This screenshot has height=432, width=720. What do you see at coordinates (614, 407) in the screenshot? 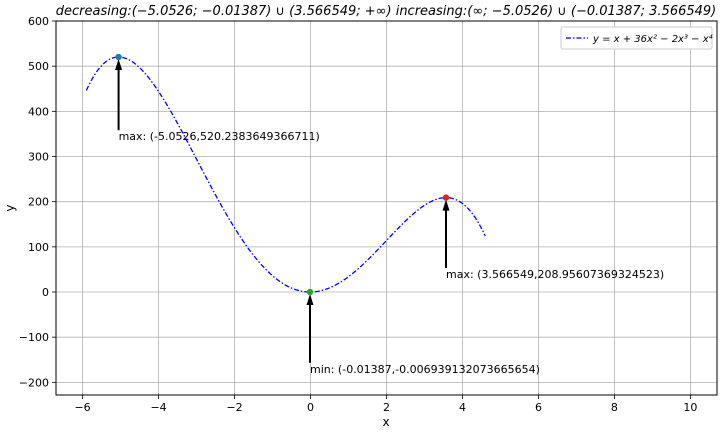
I see `x-tick-label: 8` at bounding box center [614, 407].